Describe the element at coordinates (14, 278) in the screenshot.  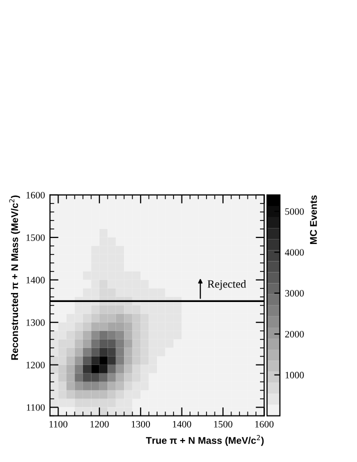
I see `y-axis-title: Reconstructed π + N Mass (MeV/c$^{2}$)` at that location.